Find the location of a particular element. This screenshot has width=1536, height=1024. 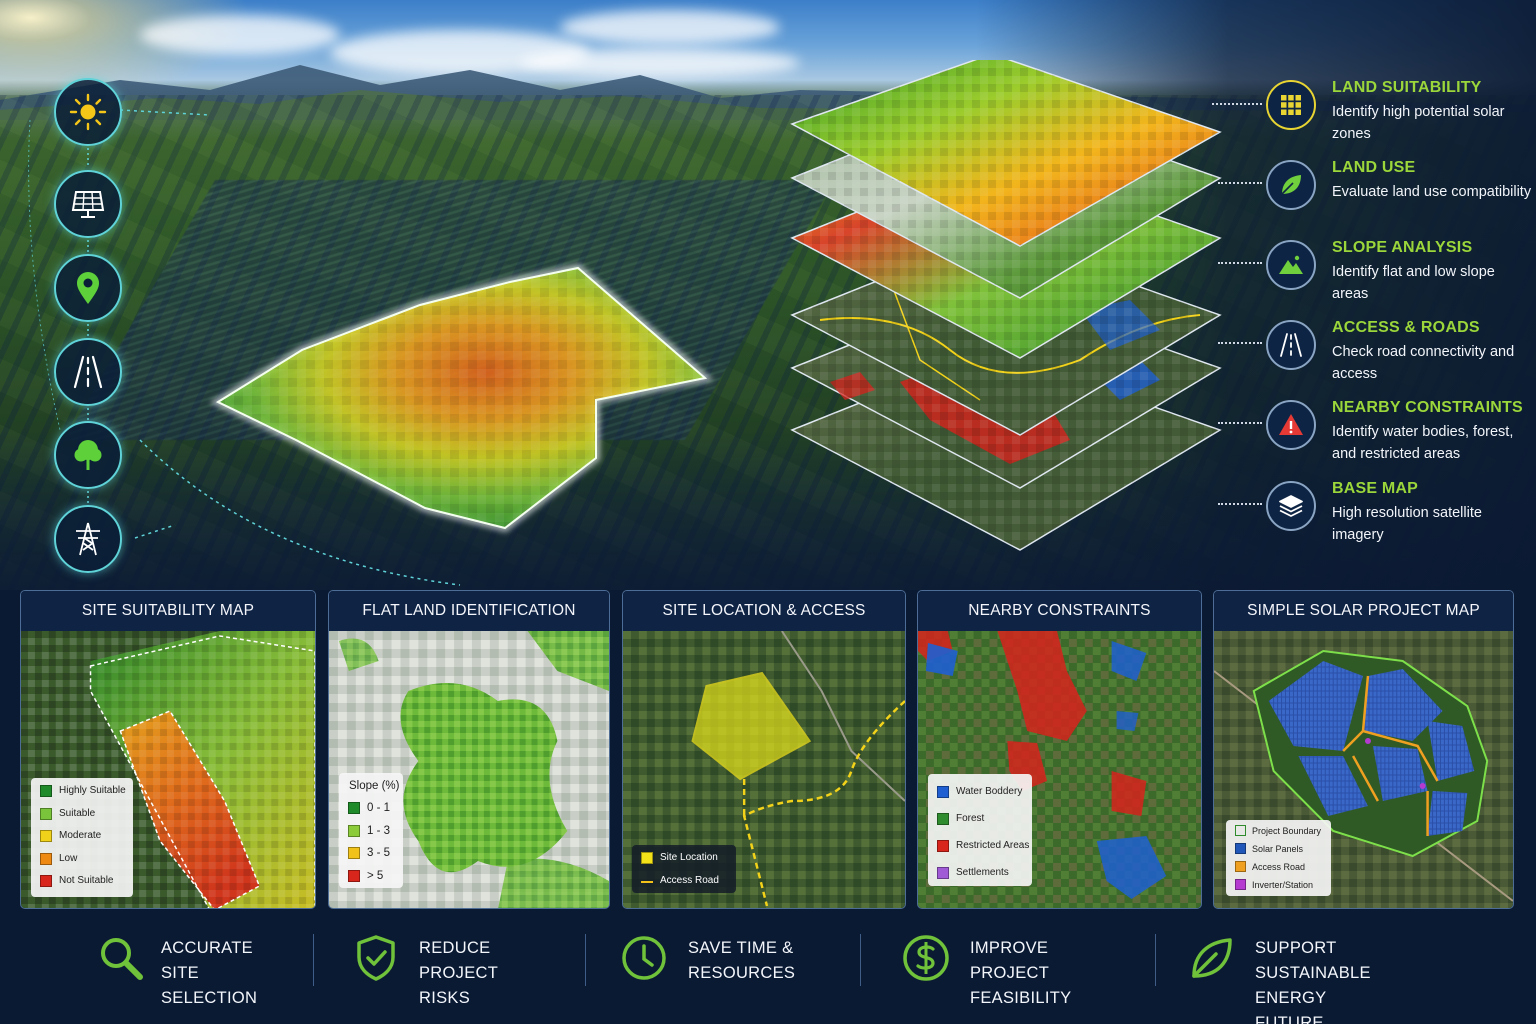

power-tower-icon is located at coordinates (88, 539).